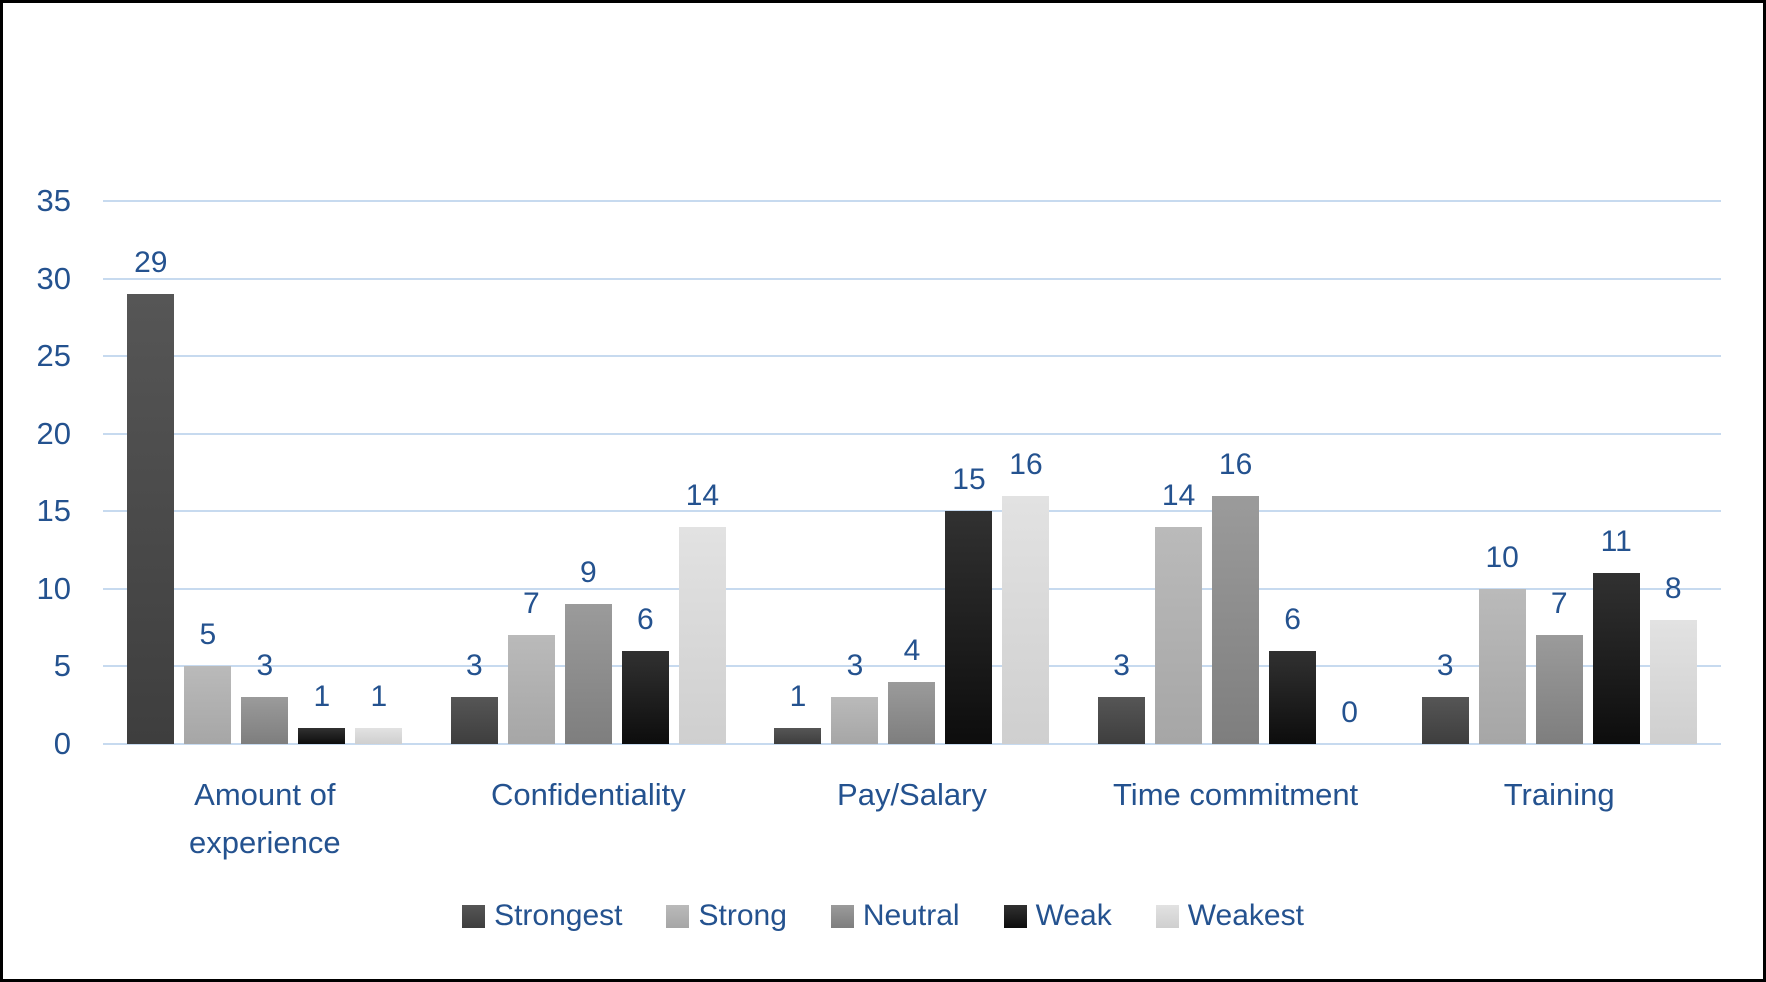  What do you see at coordinates (842, 916) in the screenshot?
I see `legend-swatch-neutral` at bounding box center [842, 916].